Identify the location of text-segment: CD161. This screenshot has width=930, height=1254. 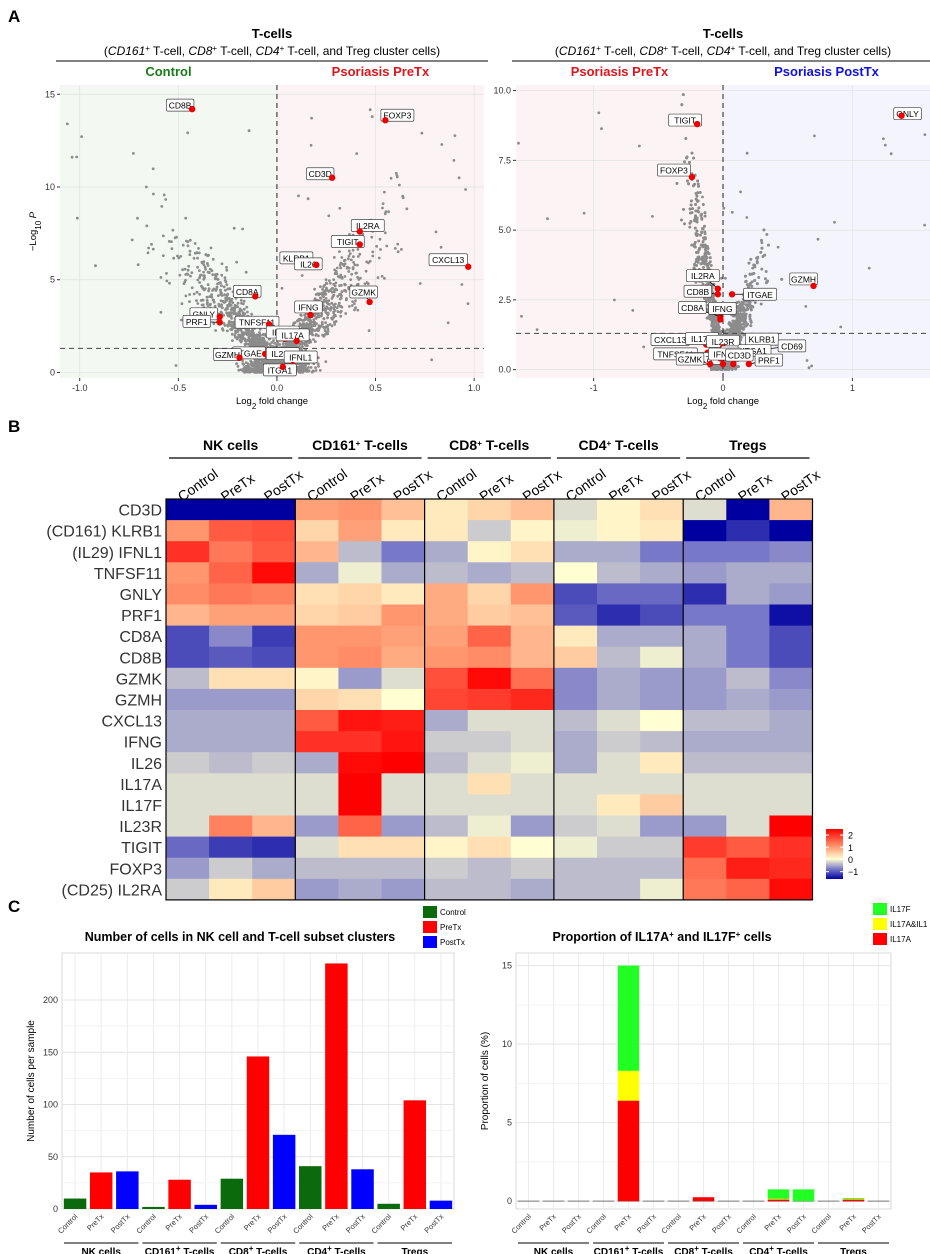
(577, 51).